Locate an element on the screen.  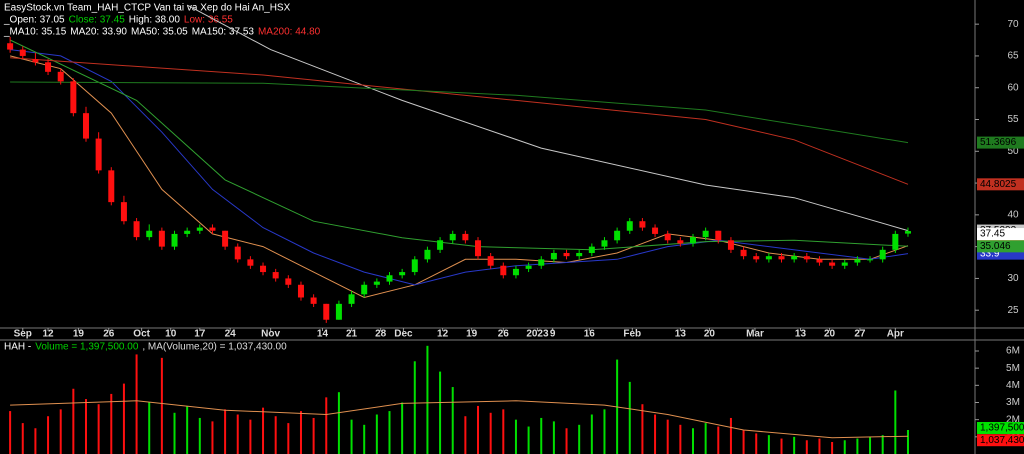
header-text: HAH - is located at coordinates (17, 347).